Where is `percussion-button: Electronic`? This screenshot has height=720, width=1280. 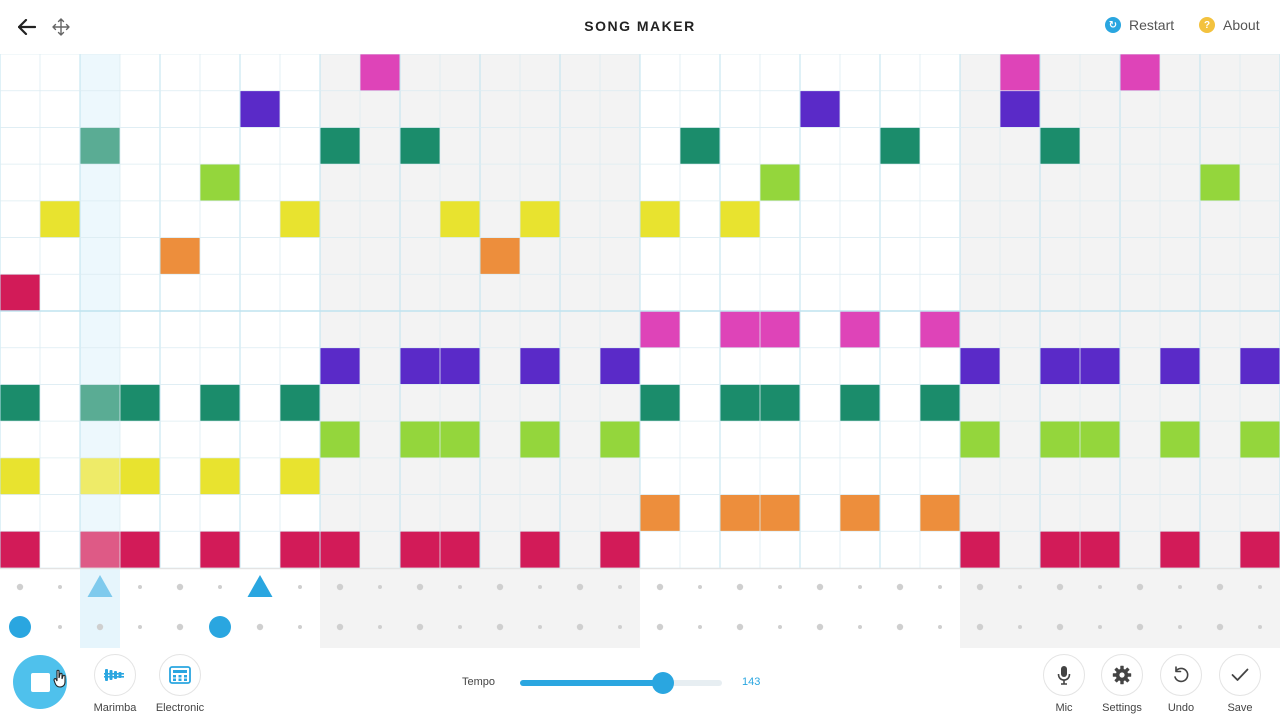 percussion-button: Electronic is located at coordinates (180, 684).